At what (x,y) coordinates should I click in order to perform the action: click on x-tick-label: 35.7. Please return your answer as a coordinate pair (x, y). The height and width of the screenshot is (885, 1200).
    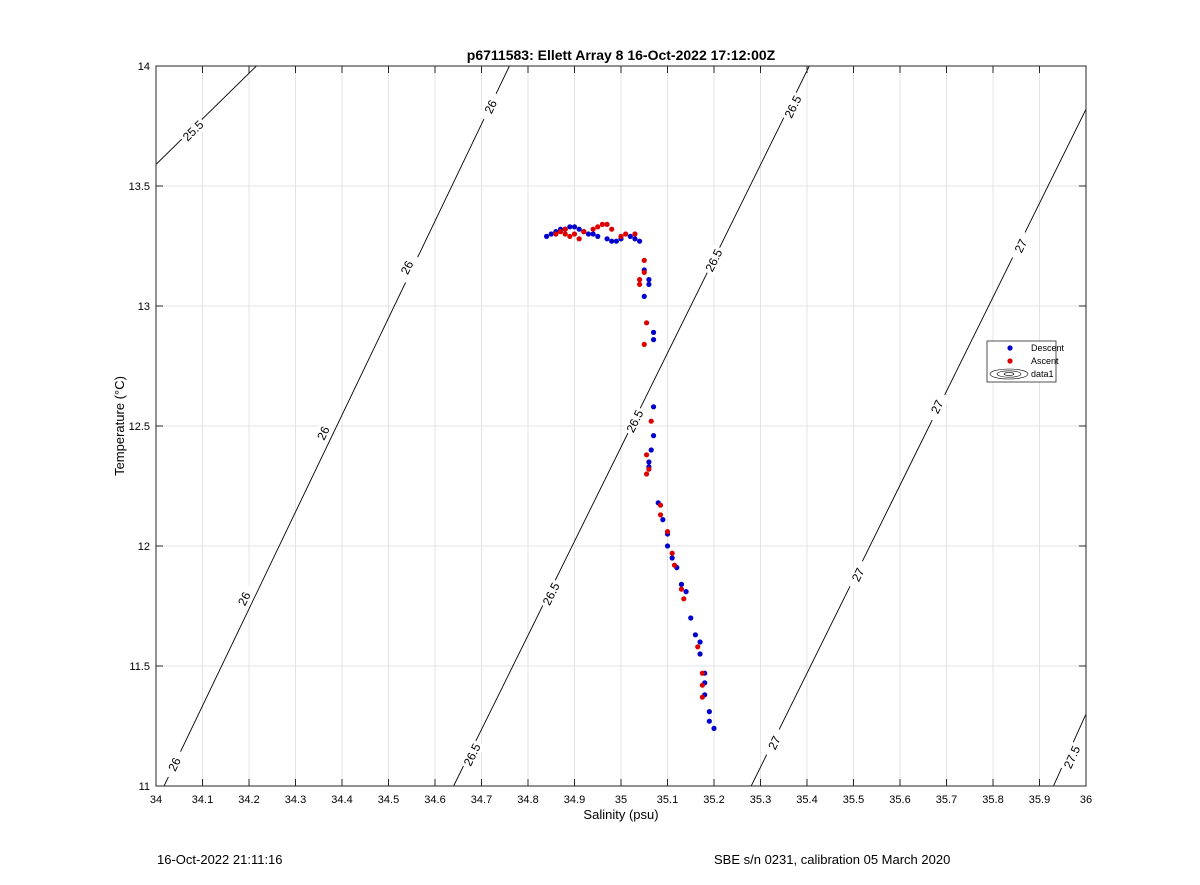
    Looking at the image, I should click on (946, 800).